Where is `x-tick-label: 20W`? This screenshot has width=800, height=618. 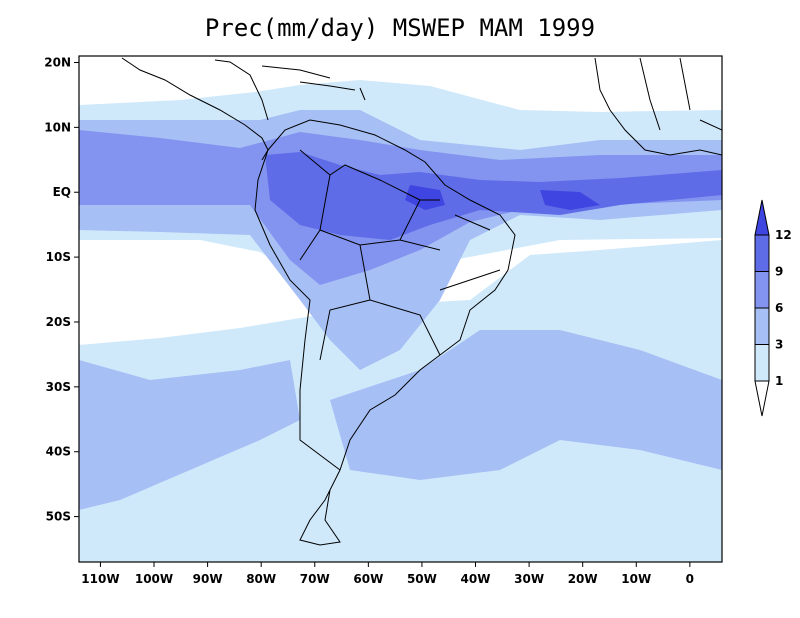
x-tick-label: 20W is located at coordinates (583, 579).